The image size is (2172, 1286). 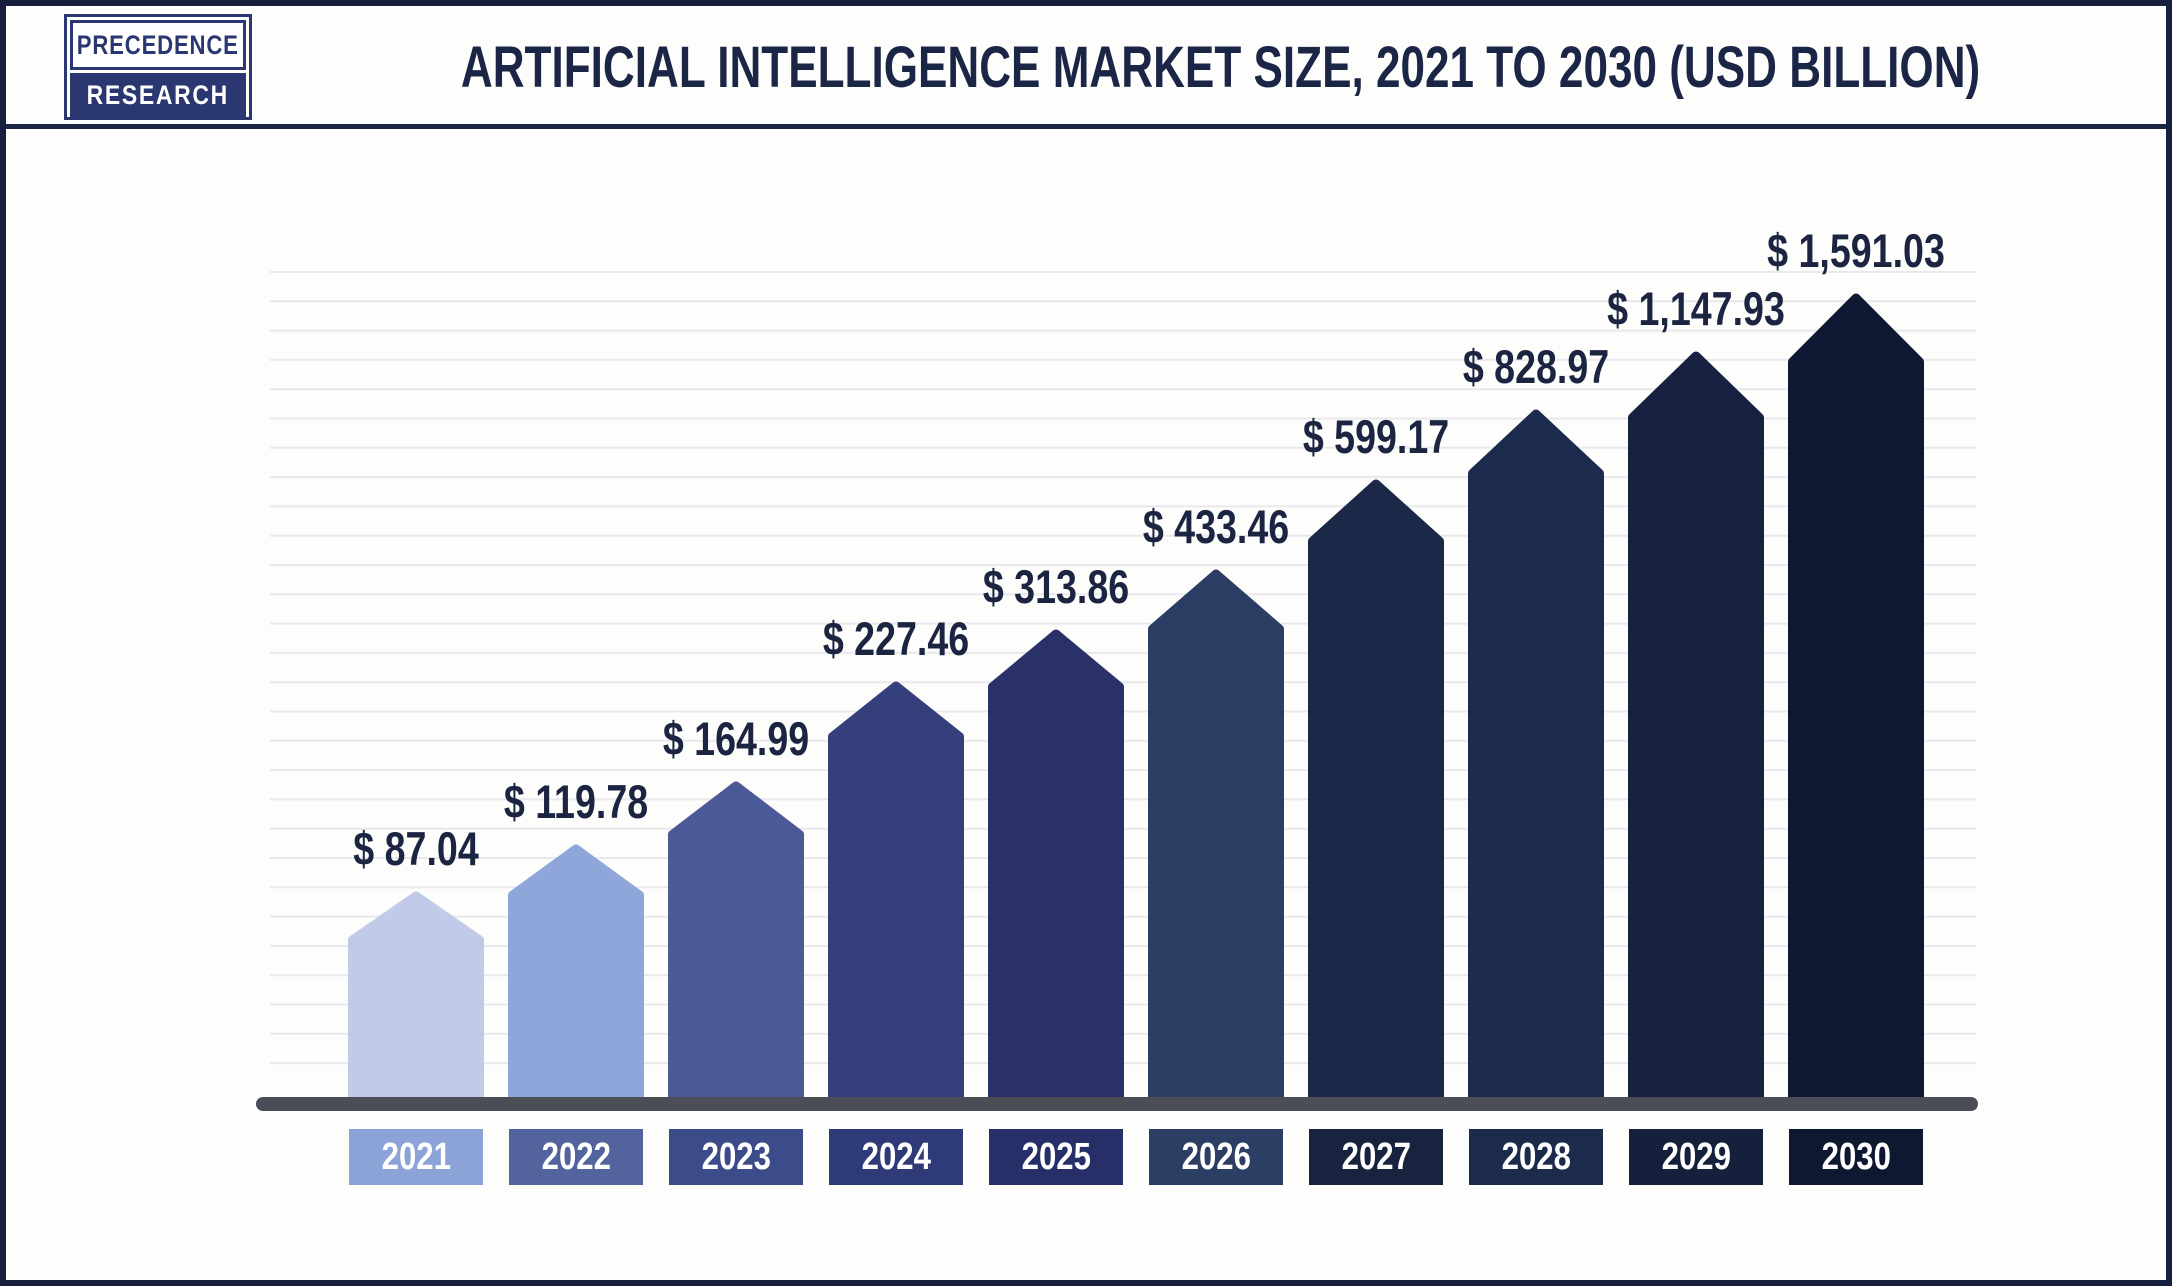 I want to click on x-tick-label: 2026, so click(x=1216, y=1156).